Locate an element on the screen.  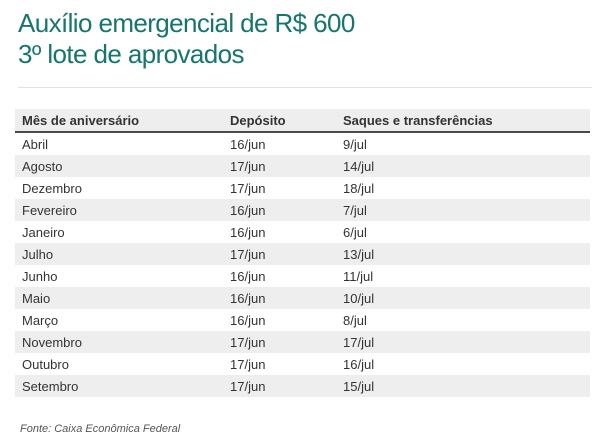
table-cell: Março is located at coordinates (40, 320).